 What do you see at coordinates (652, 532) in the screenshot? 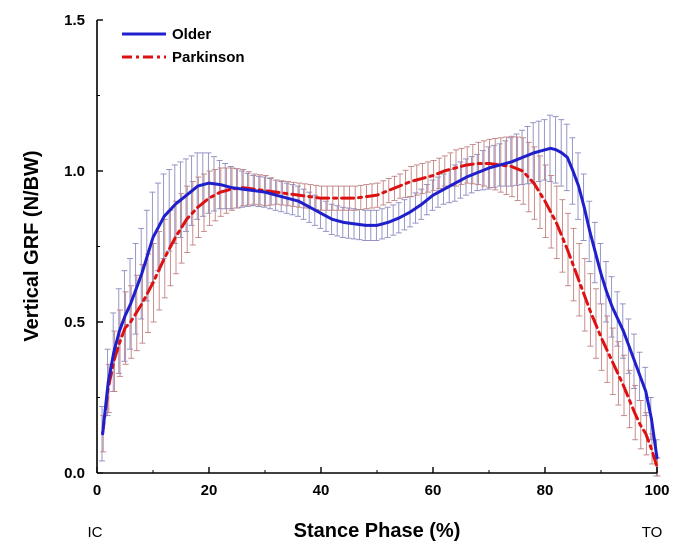
I see `to-label: TO` at bounding box center [652, 532].